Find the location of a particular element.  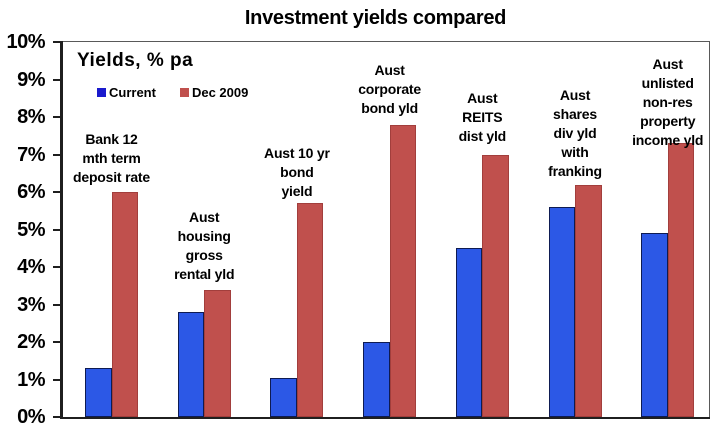

y-axis-tick-label-7: 7% is located at coordinates (31, 154).